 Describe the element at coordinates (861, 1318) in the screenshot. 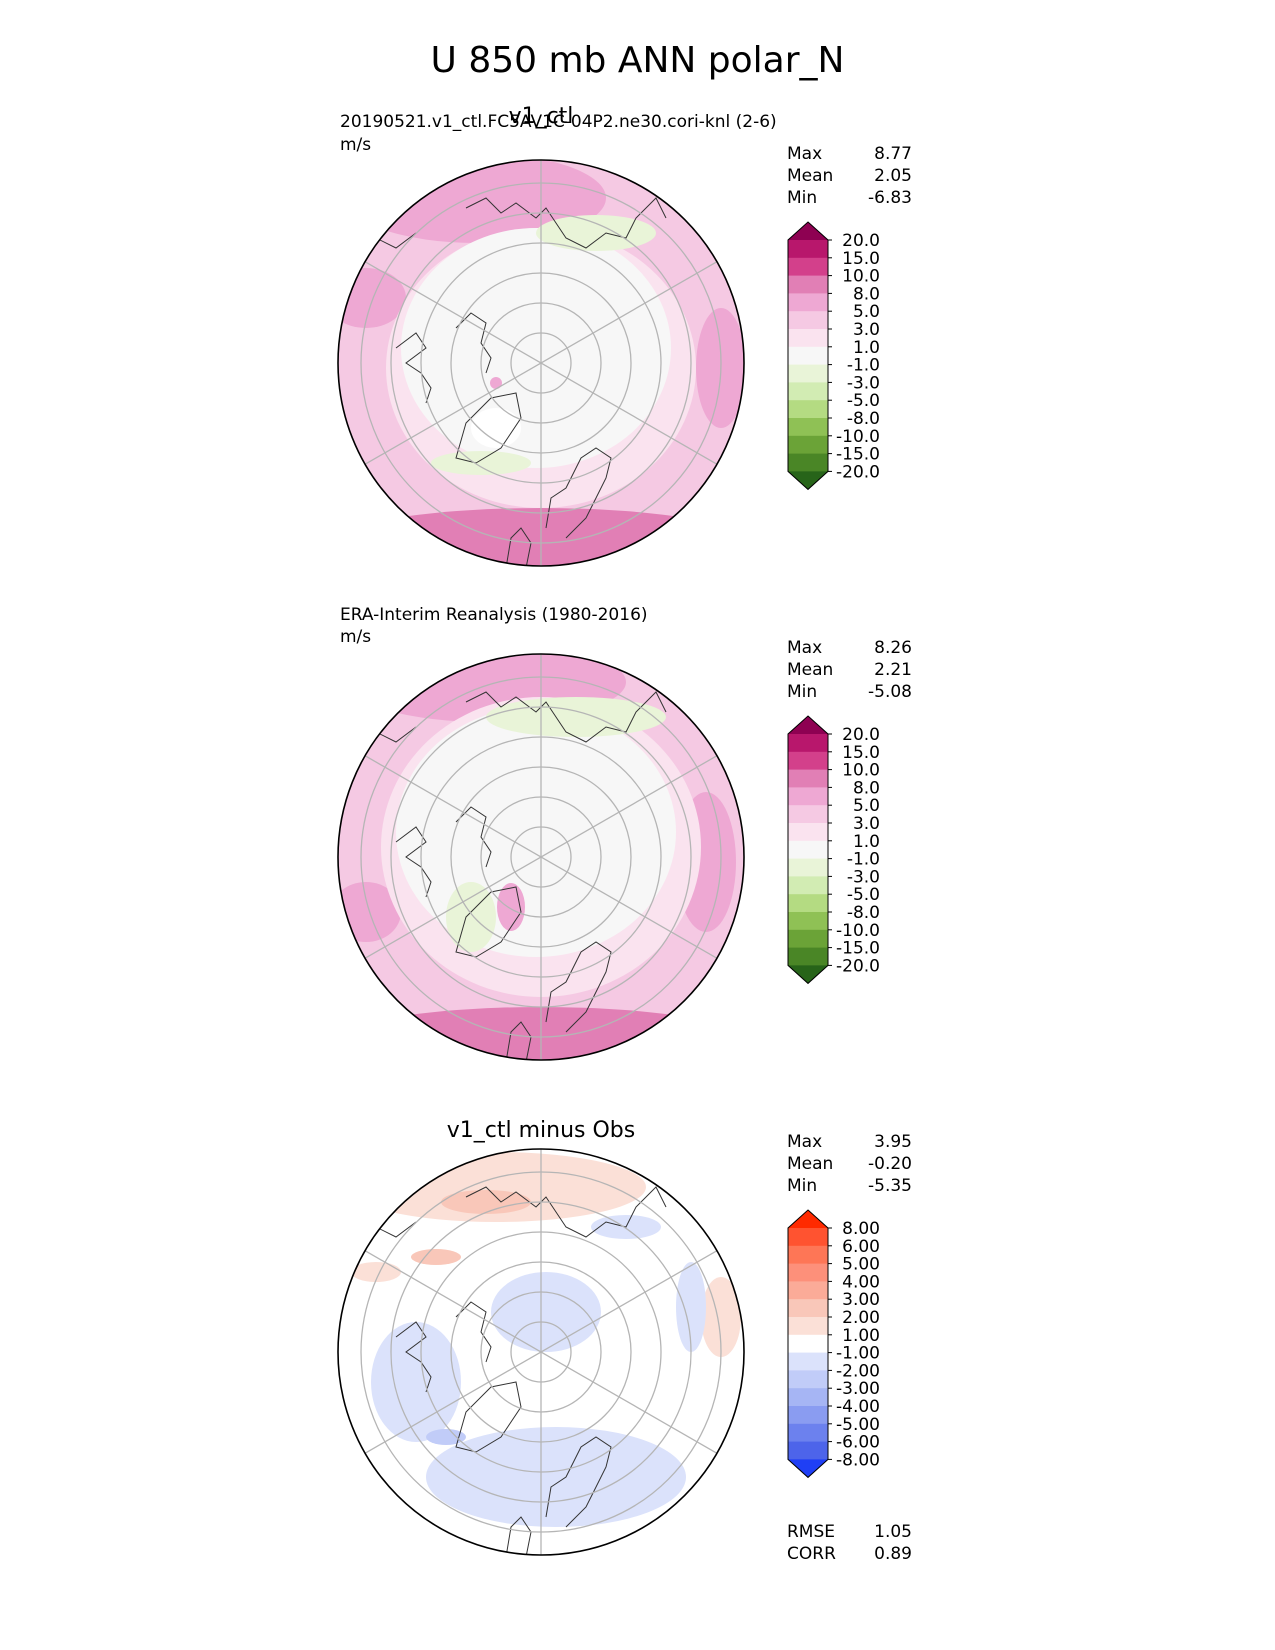

I see `colorbar-tick-label: 2.00` at that location.